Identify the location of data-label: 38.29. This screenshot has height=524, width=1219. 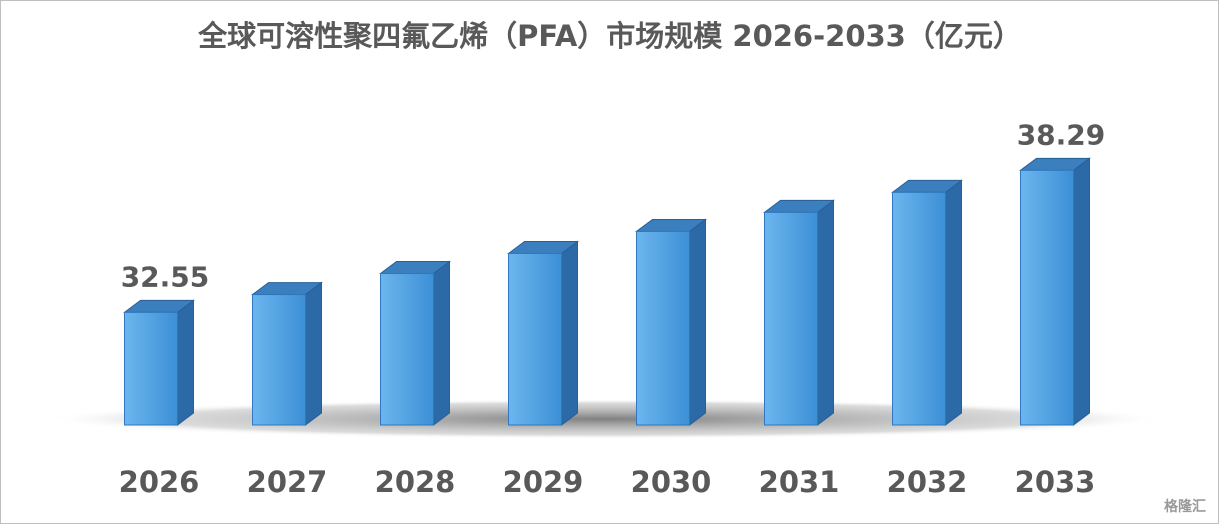
(1061, 134).